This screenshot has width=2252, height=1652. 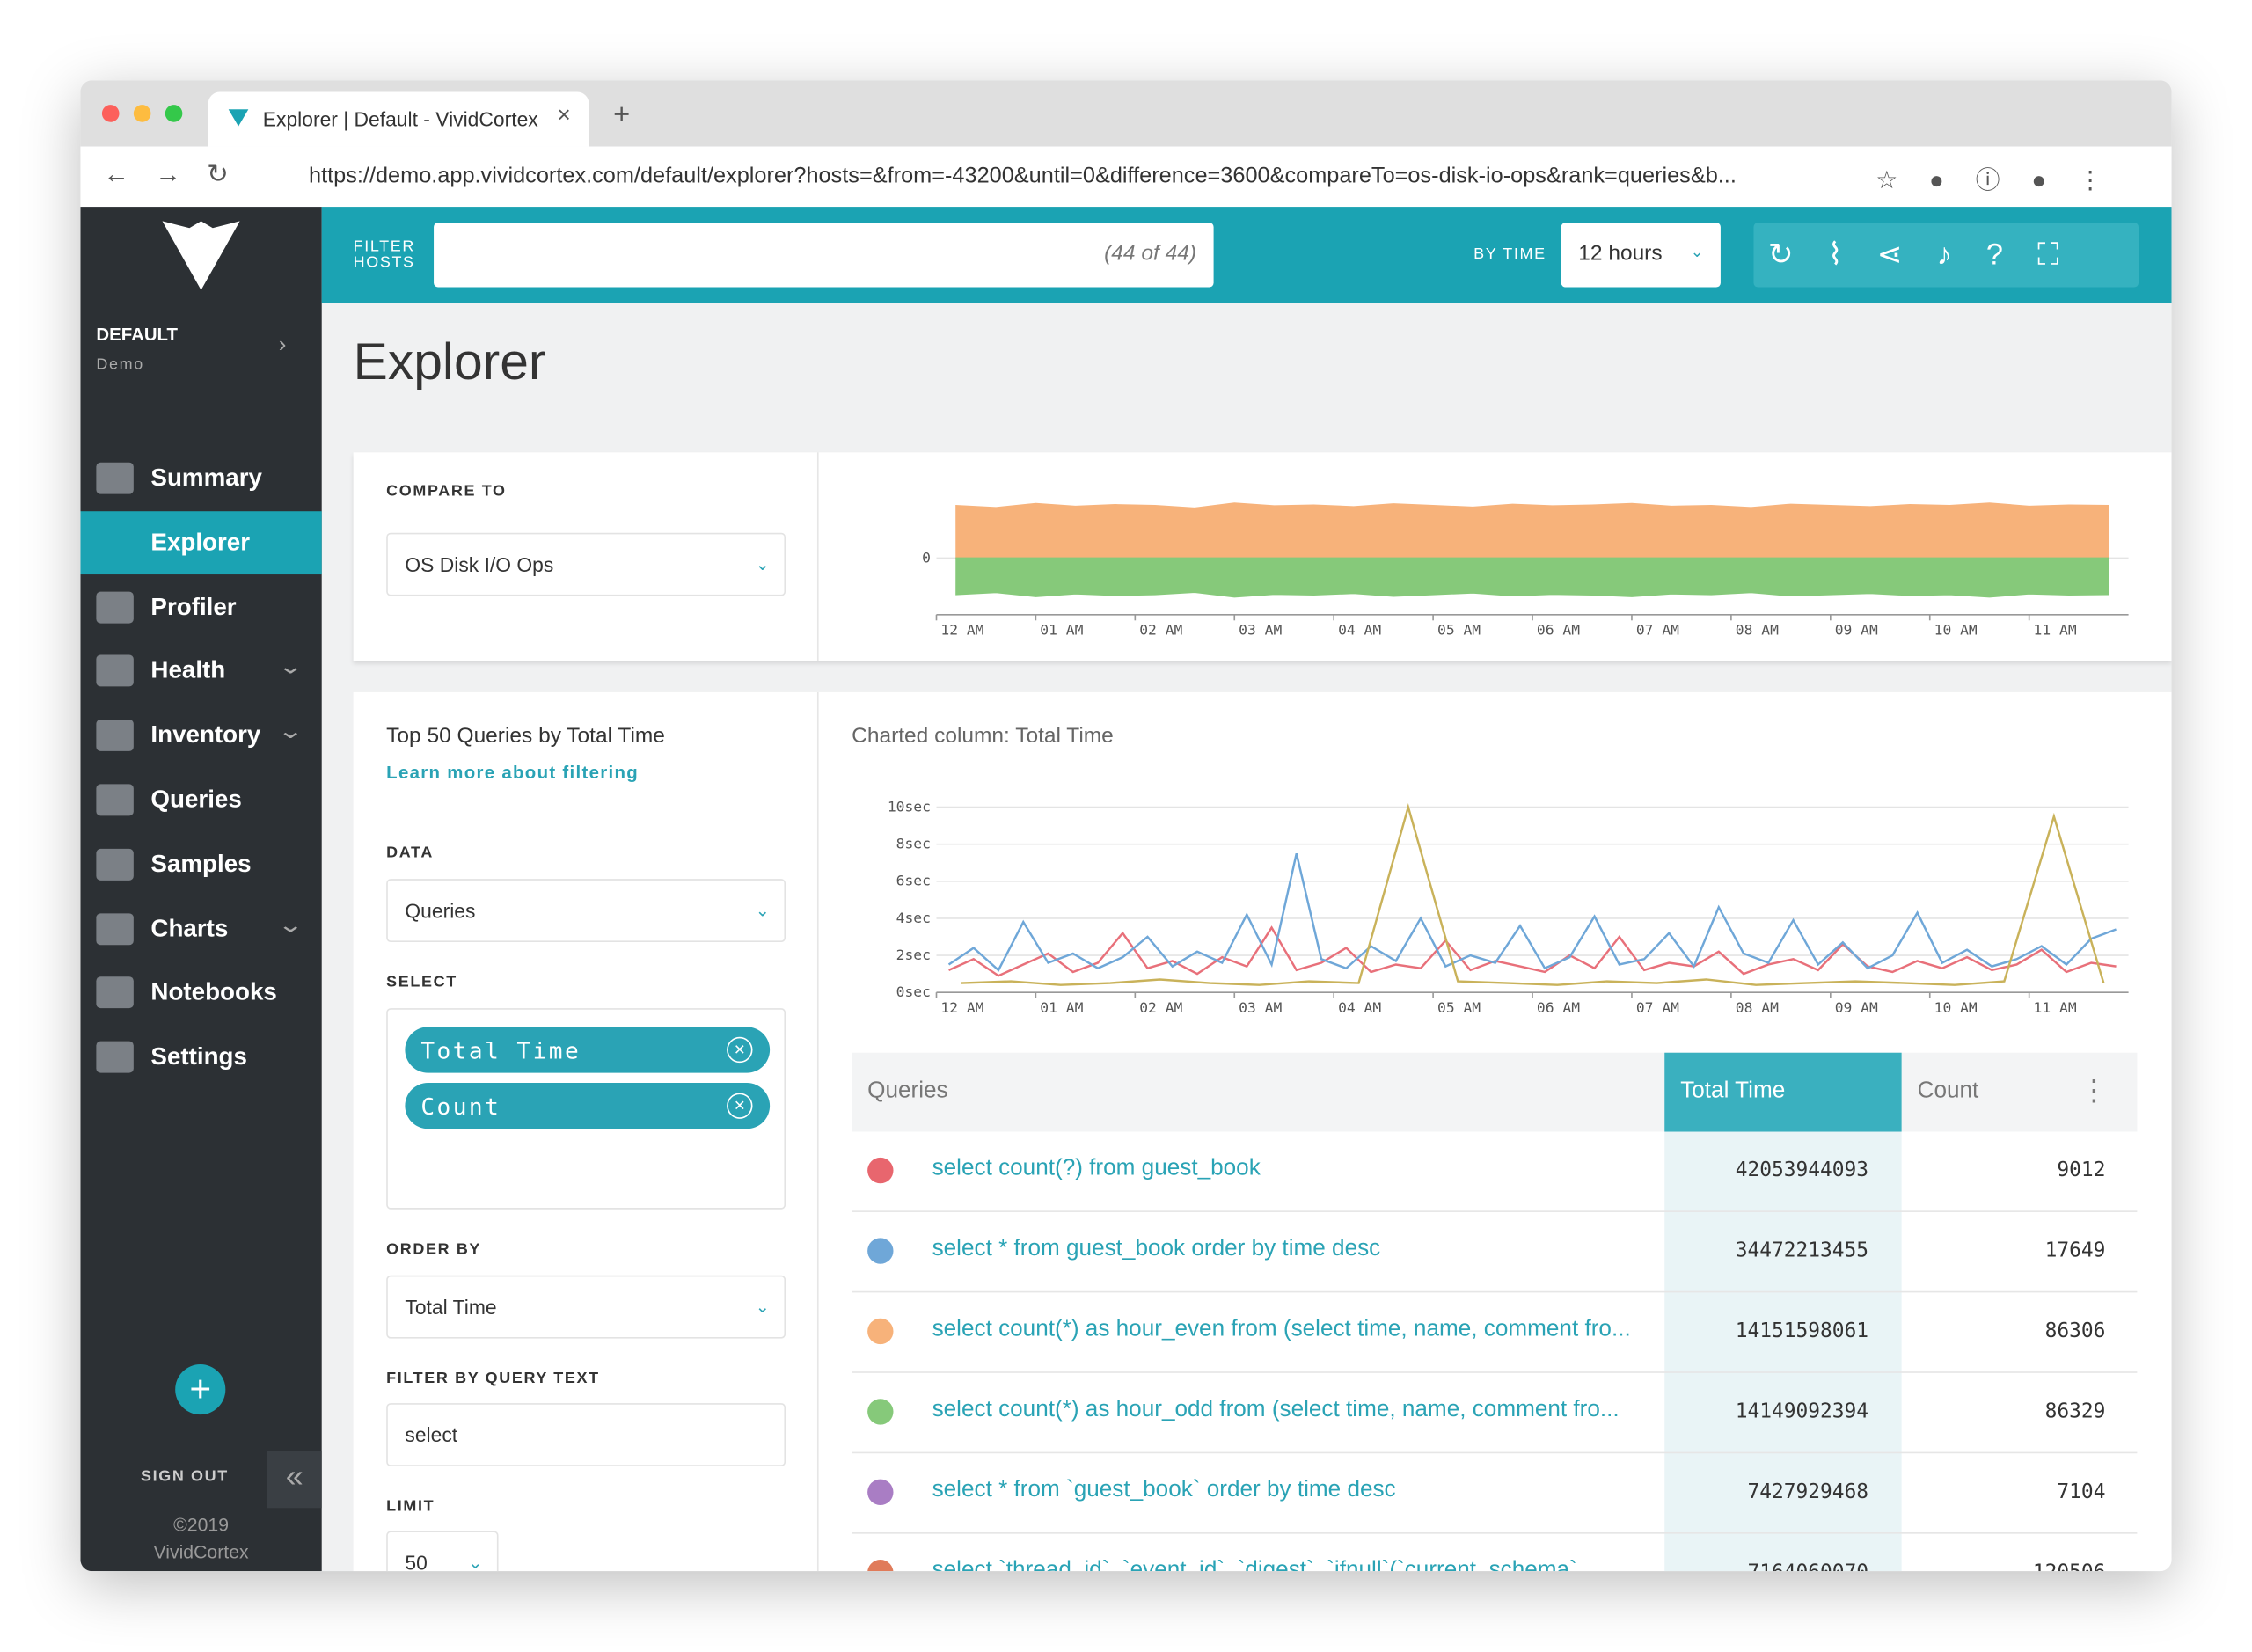 I want to click on nav-item: Summary, so click(x=200, y=478).